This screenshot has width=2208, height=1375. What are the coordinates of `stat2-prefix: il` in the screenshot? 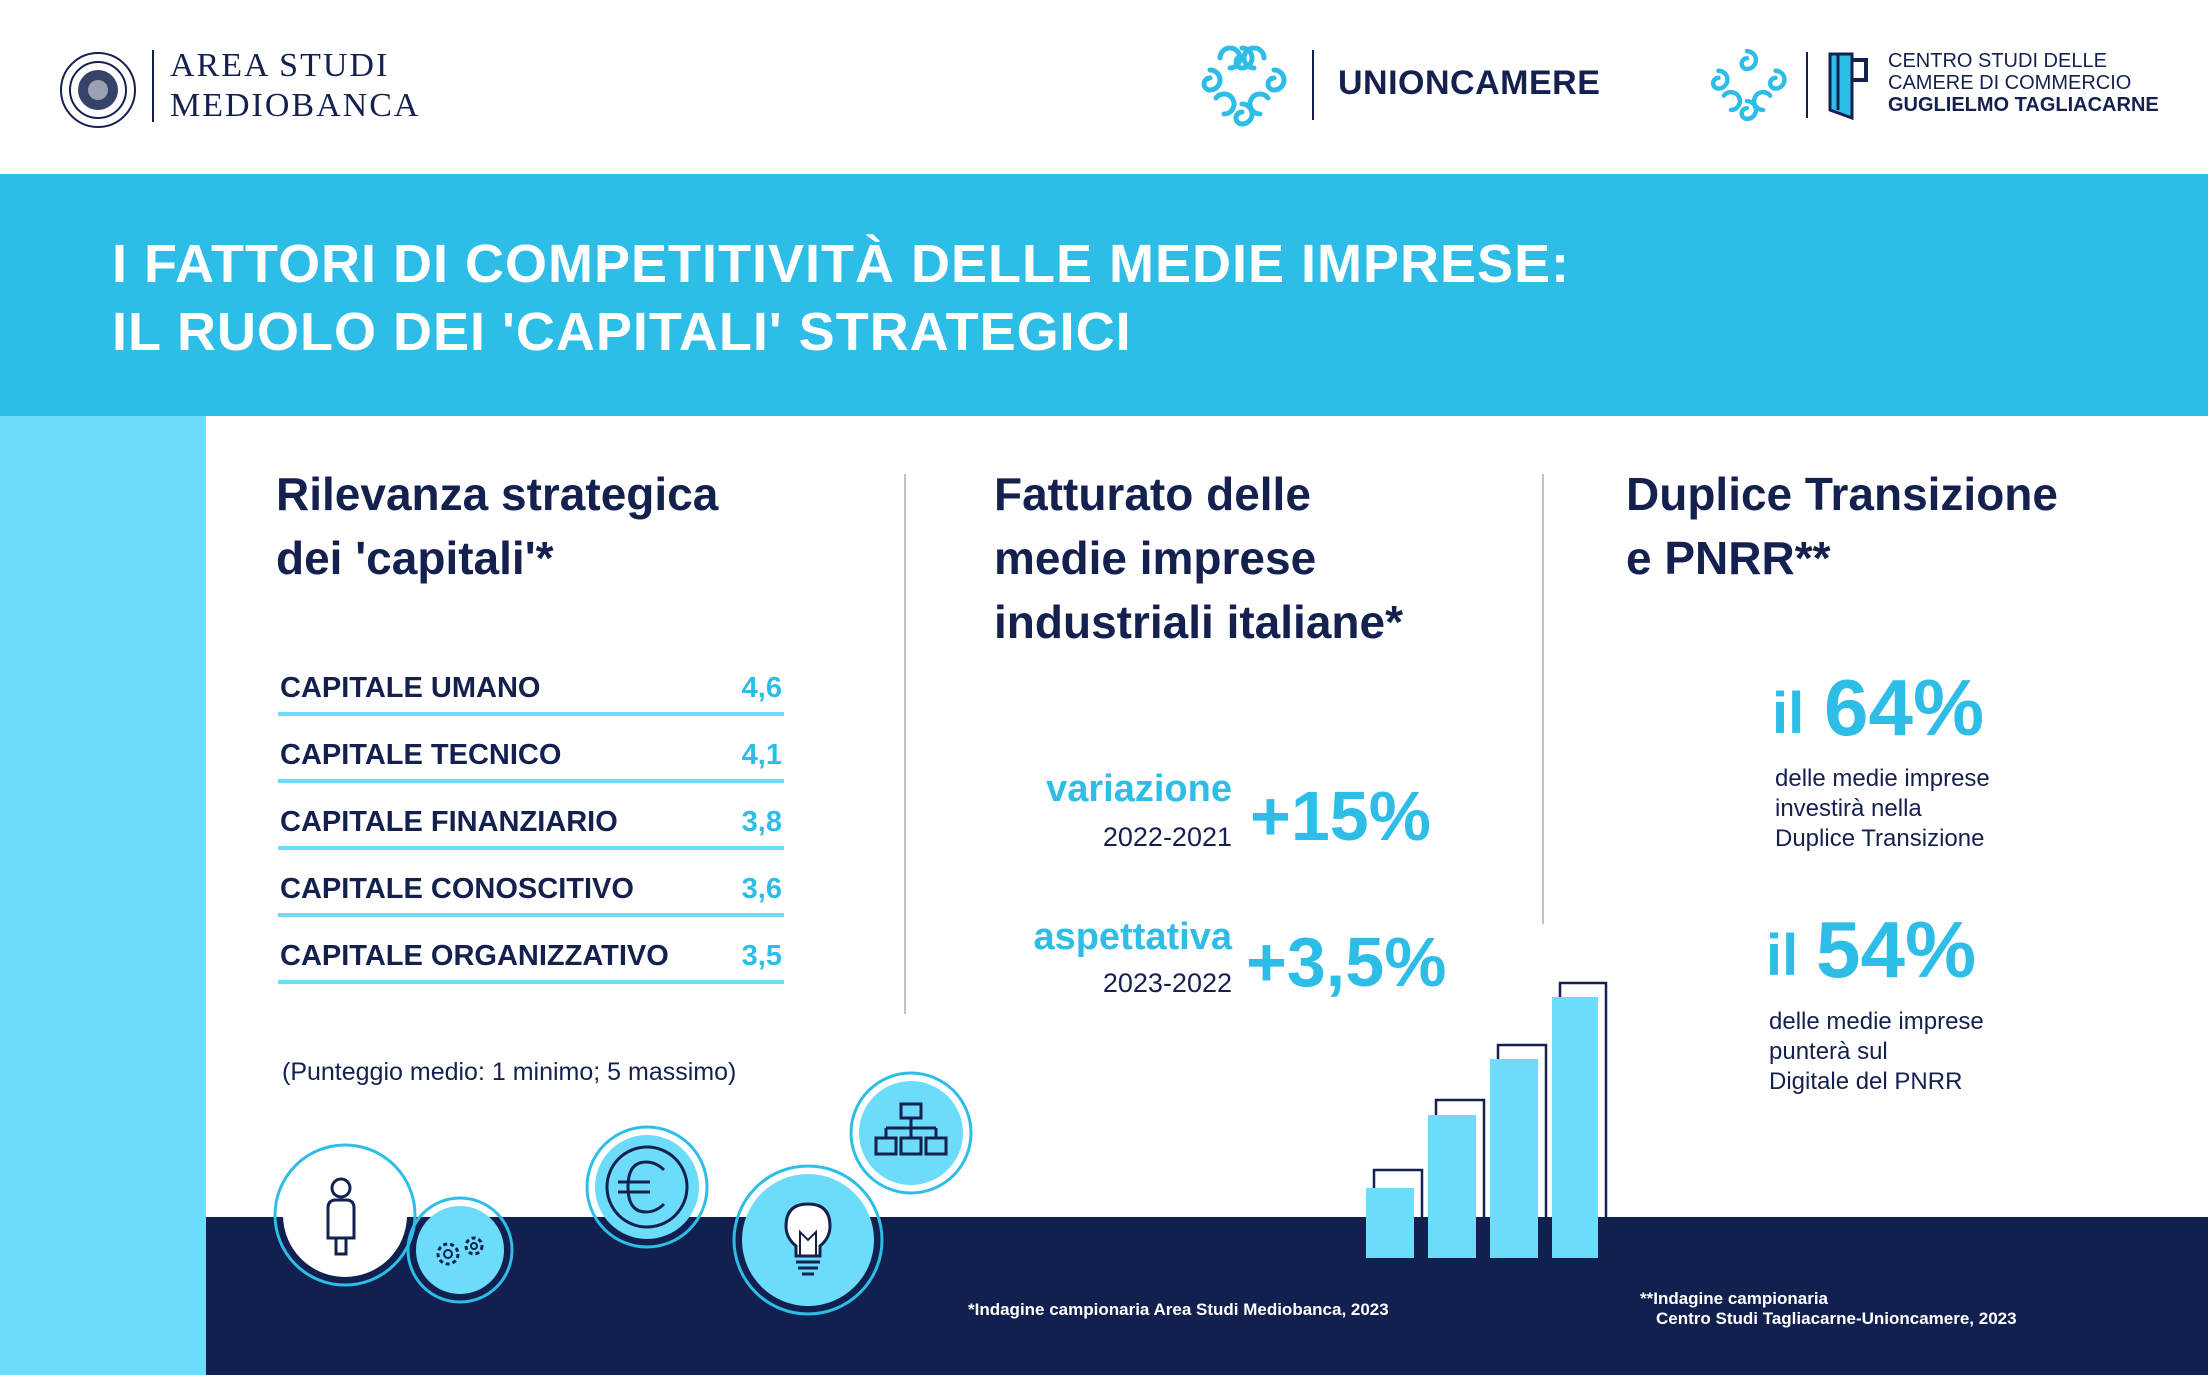 It's located at (1782, 955).